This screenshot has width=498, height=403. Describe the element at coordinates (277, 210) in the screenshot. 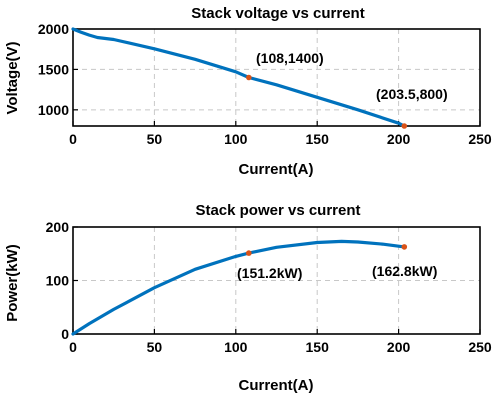

I see `power-chart-title: Stack power vs current` at that location.